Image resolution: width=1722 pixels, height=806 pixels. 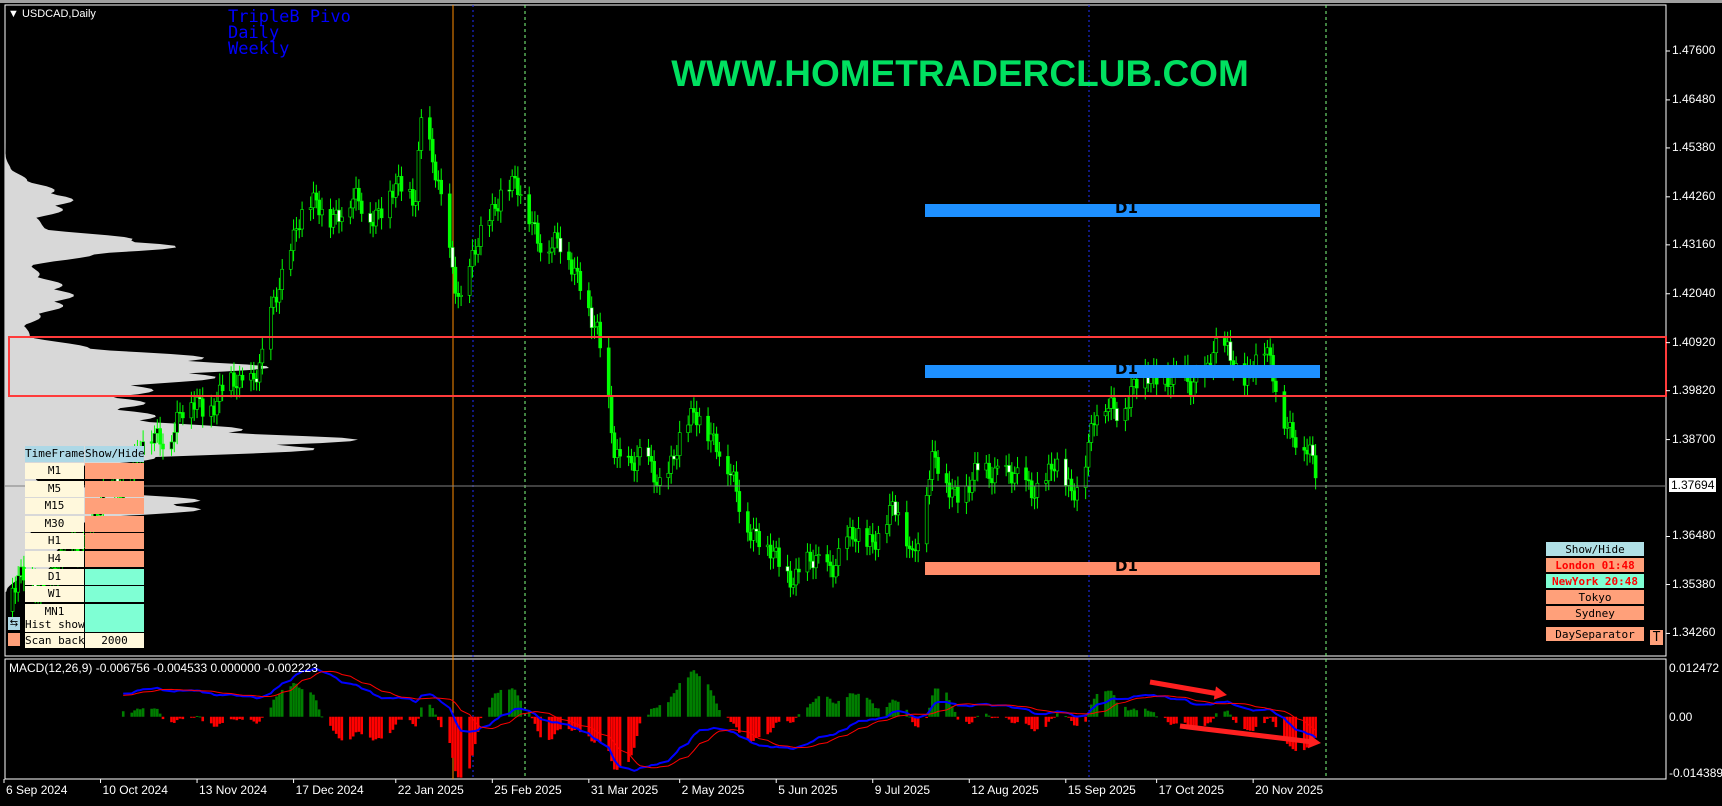 What do you see at coordinates (54, 559) in the screenshot?
I see `timeframe-label: H4` at bounding box center [54, 559].